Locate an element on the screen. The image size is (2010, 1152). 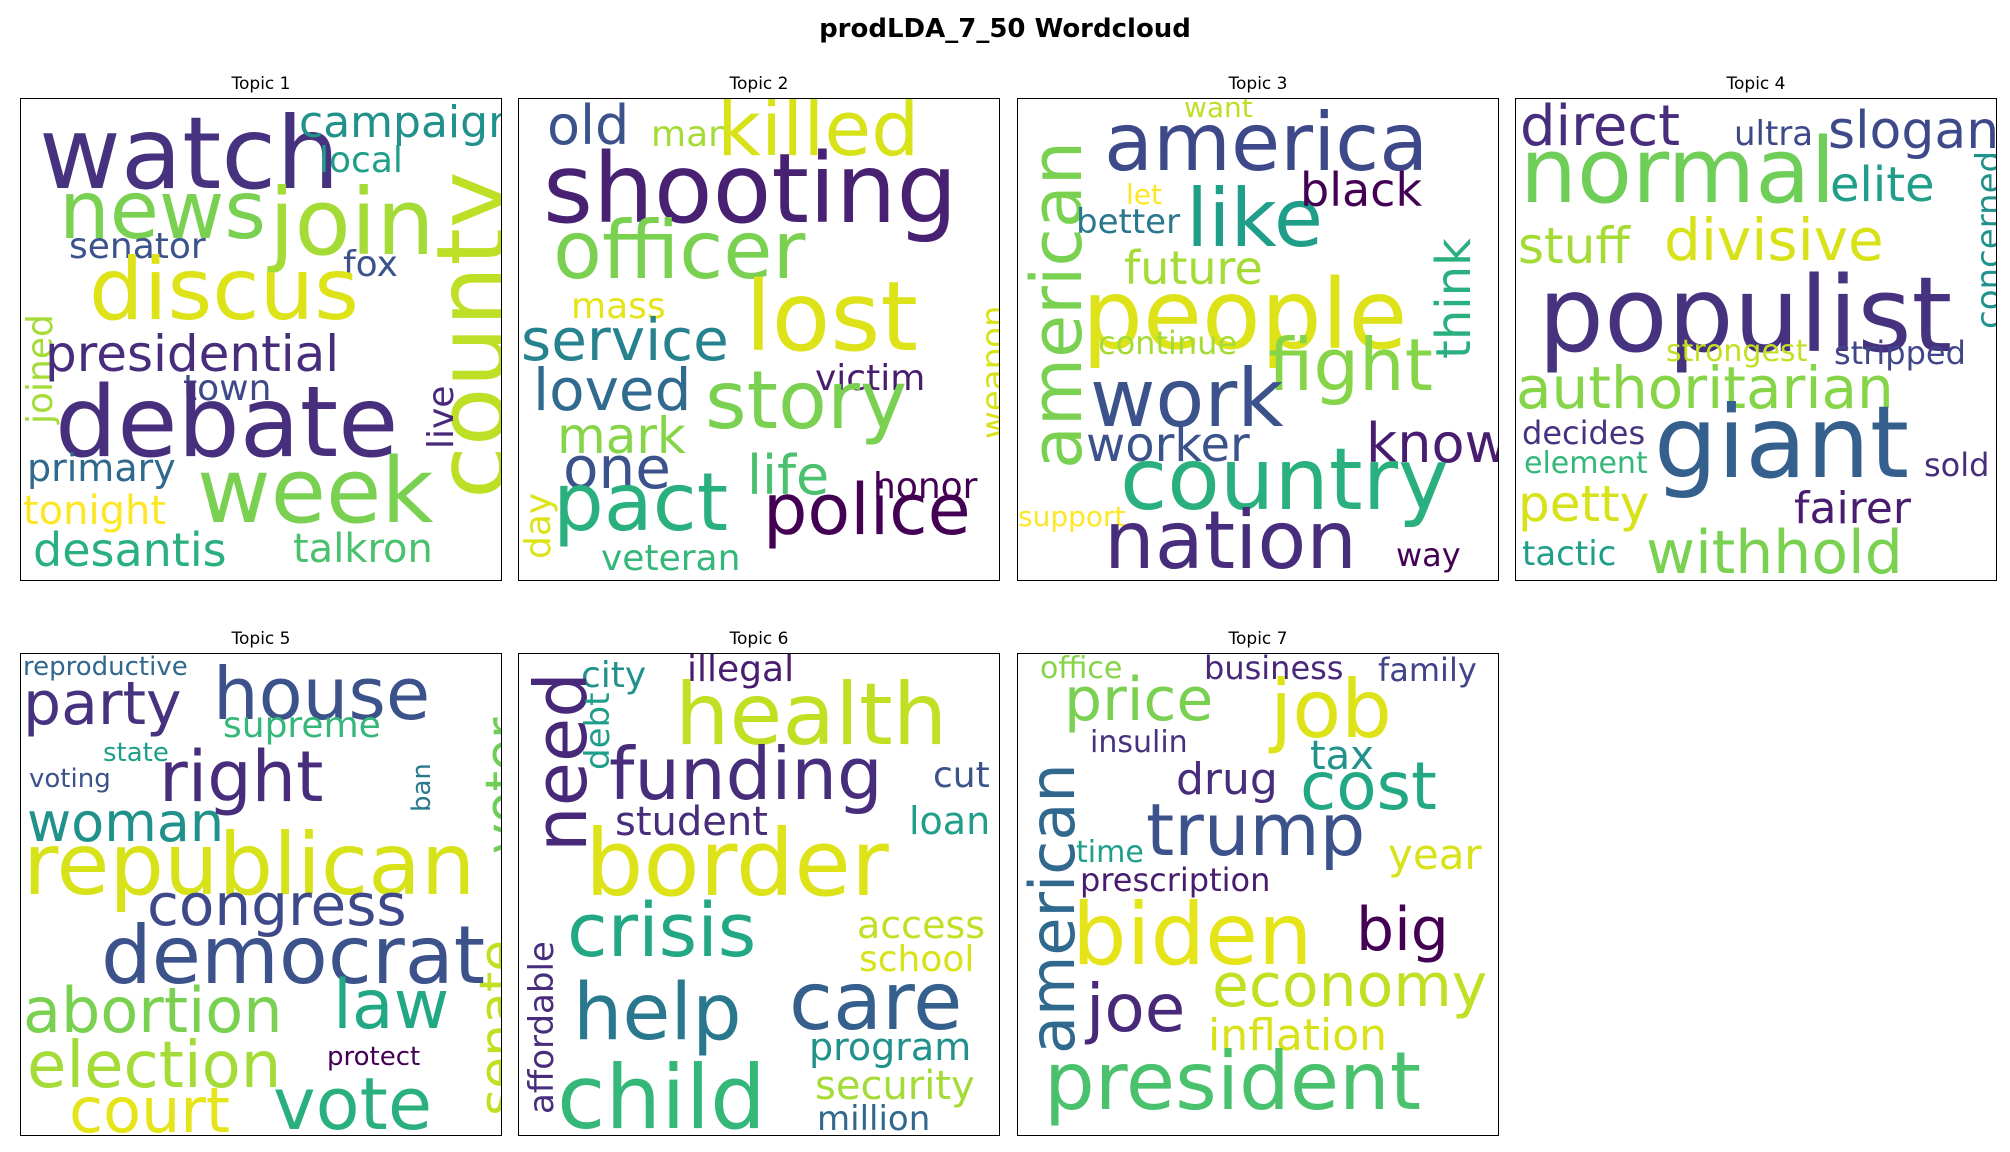
wordcloud-word: job is located at coordinates (1331, 709).